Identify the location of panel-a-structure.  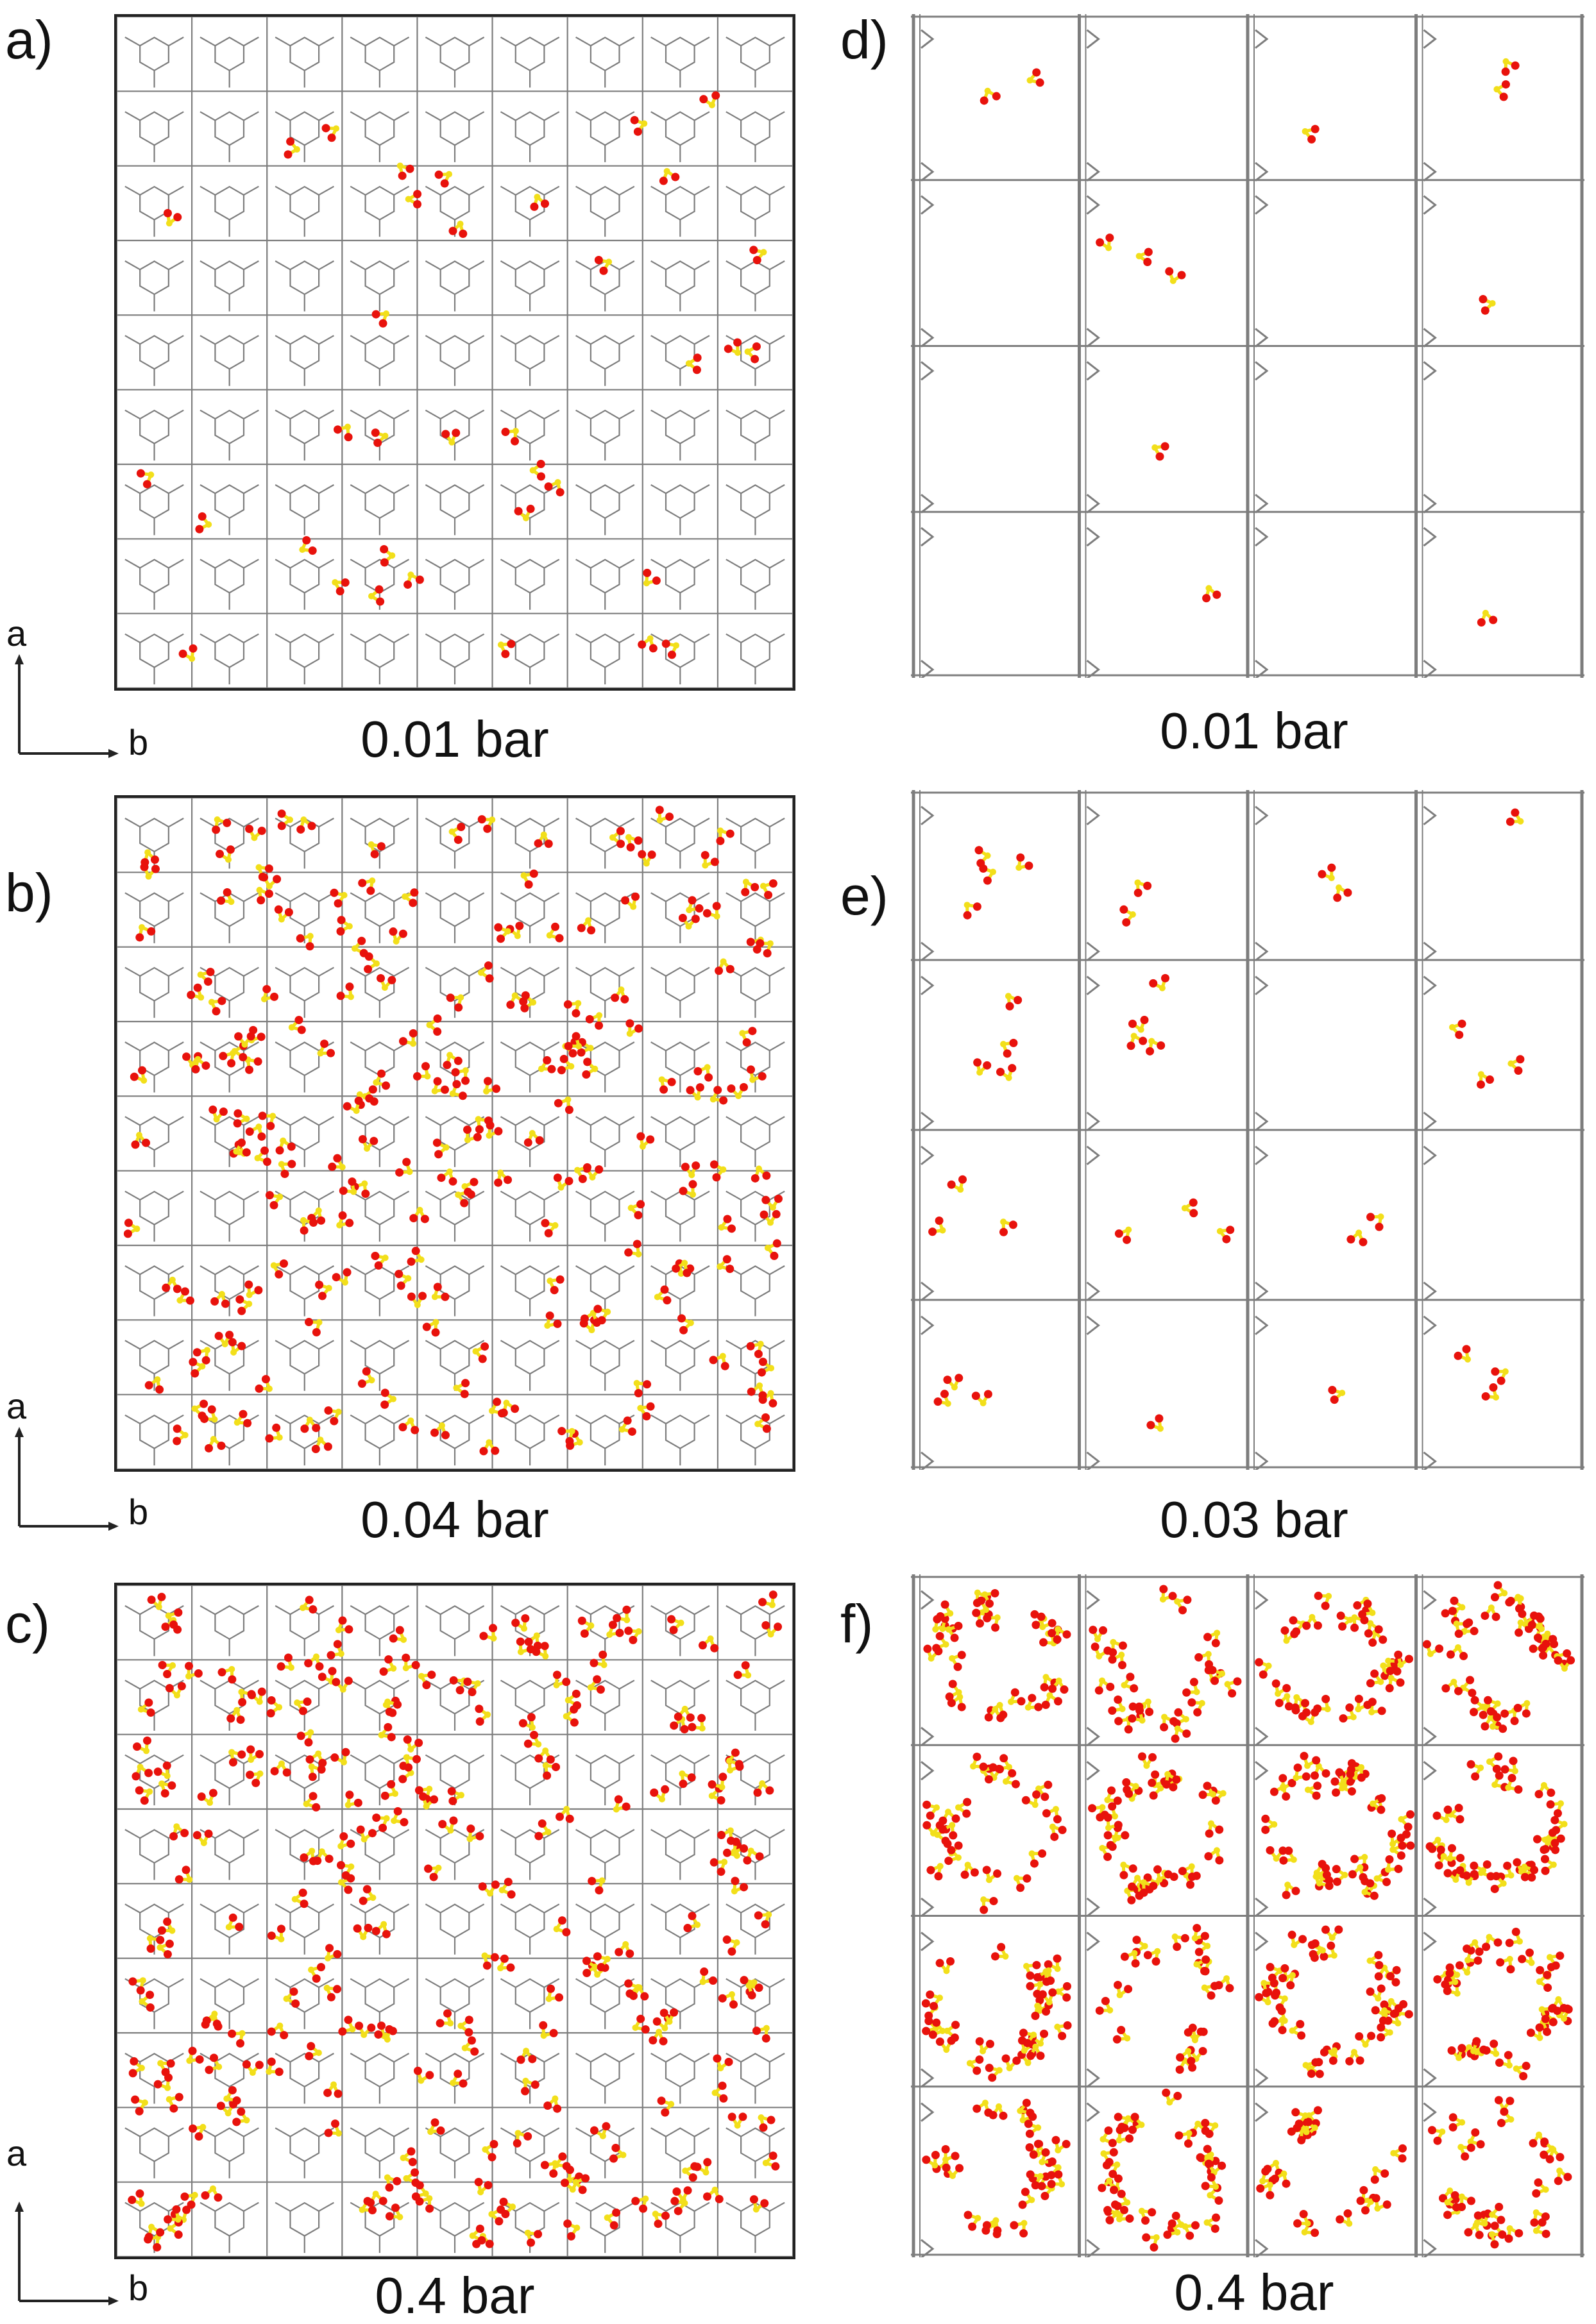
(455, 353).